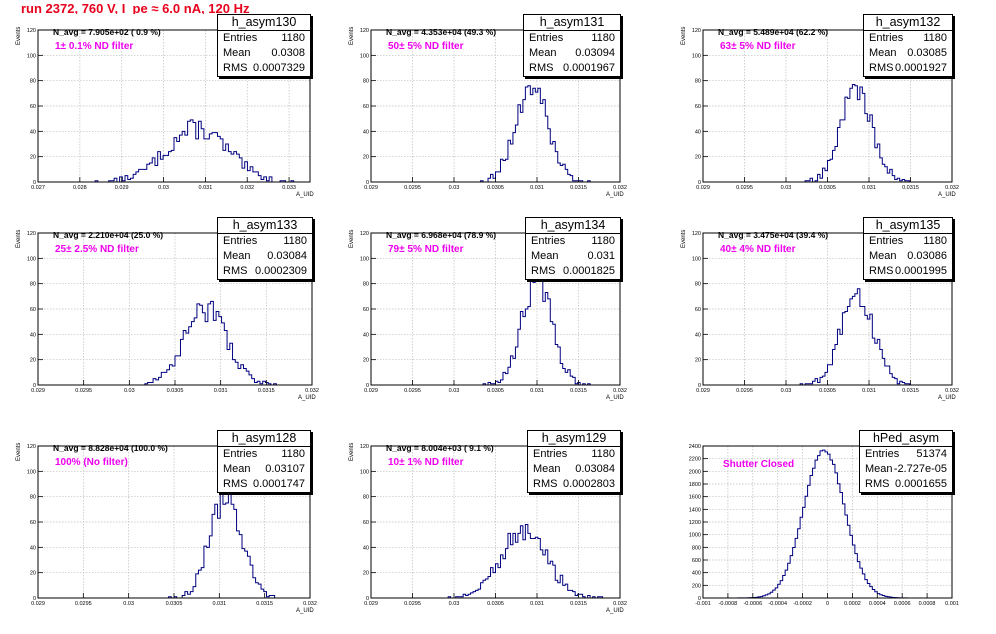  Describe the element at coordinates (695, 447) in the screenshot. I see `y-tick-label: 2400` at that location.